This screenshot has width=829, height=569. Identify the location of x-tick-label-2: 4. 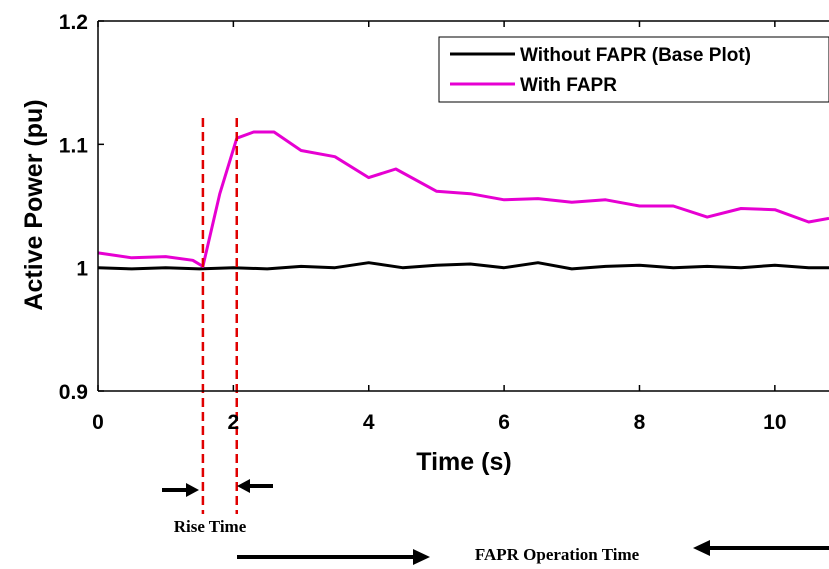
(369, 422).